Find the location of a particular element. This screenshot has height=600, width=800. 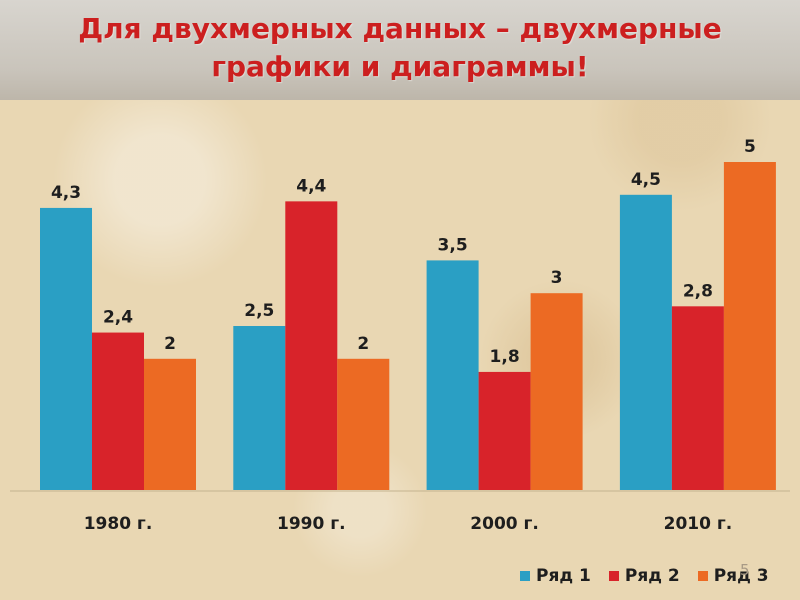

legend-label-series-3: Ряд 3 is located at coordinates (741, 576).